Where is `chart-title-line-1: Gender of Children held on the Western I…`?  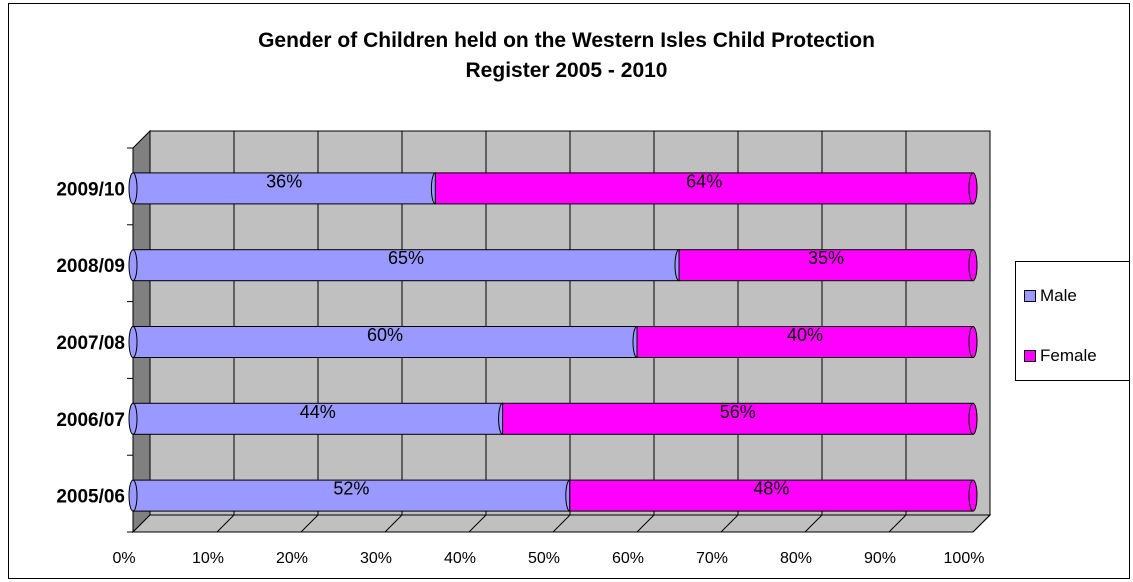 chart-title-line-1: Gender of Children held on the Western I… is located at coordinates (566, 40).